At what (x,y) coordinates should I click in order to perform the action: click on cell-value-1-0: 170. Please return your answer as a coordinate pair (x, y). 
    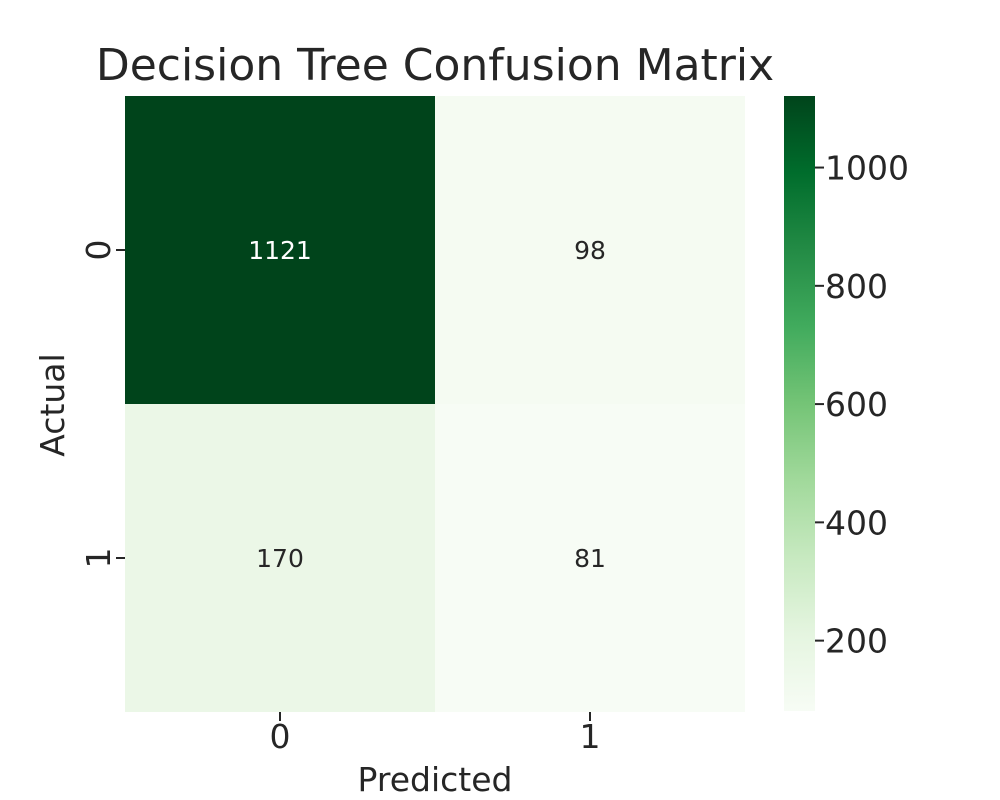
    Looking at the image, I should click on (280, 558).